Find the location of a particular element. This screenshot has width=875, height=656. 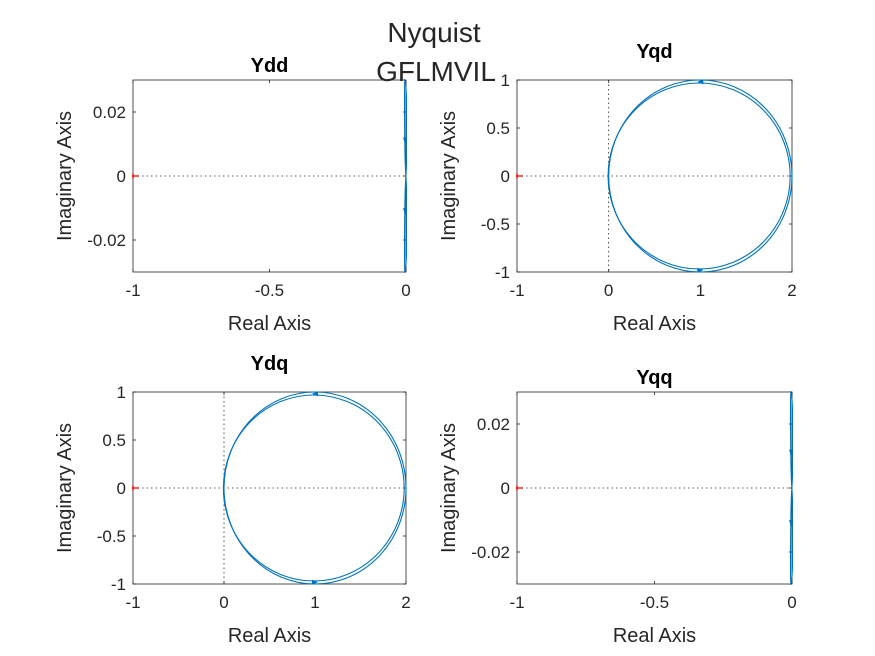

plot-yqd-xtick-label: 1 is located at coordinates (700, 290).